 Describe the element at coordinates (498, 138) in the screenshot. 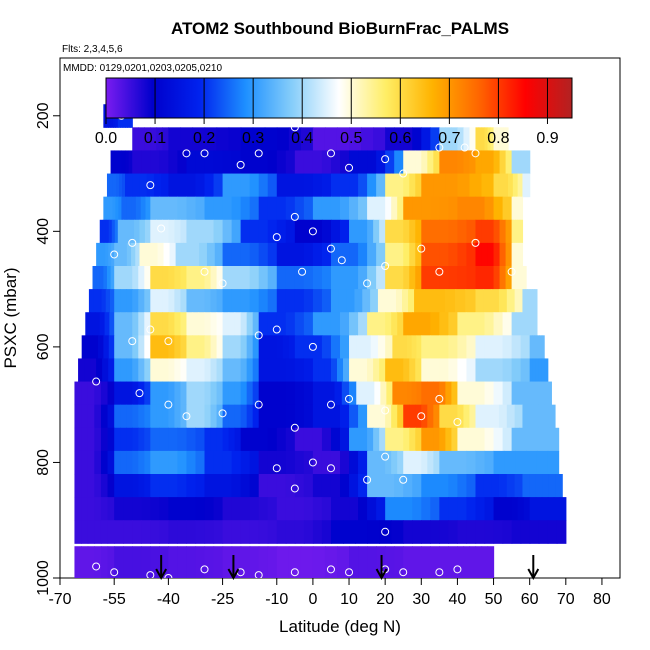

I see `colorbar-tick-label: 0.8` at that location.